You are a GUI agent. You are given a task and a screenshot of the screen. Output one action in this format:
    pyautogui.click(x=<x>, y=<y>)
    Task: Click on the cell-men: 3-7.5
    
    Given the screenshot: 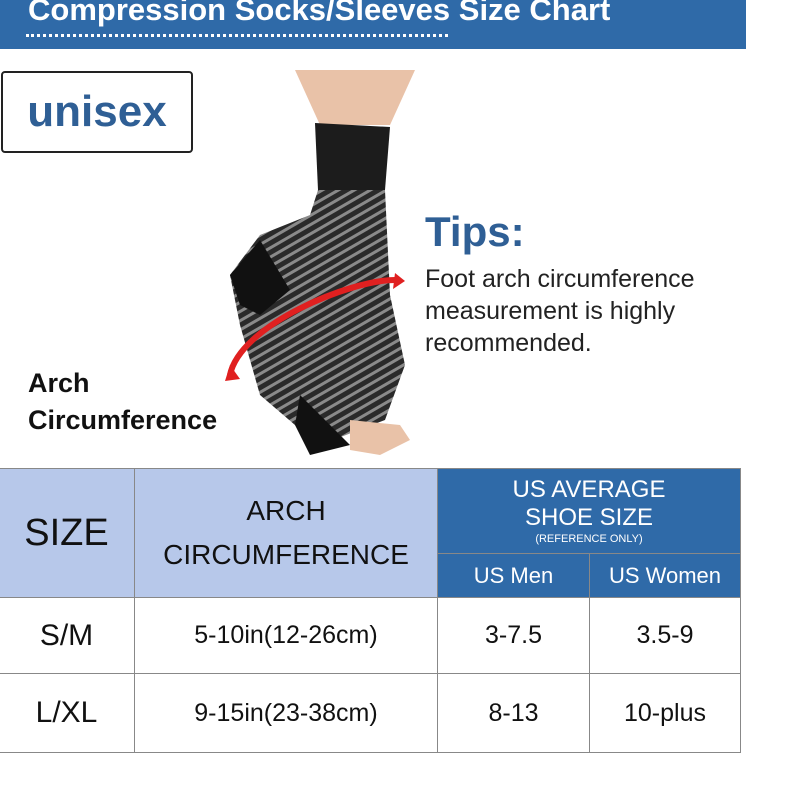 What is the action you would take?
    pyautogui.click(x=513, y=635)
    